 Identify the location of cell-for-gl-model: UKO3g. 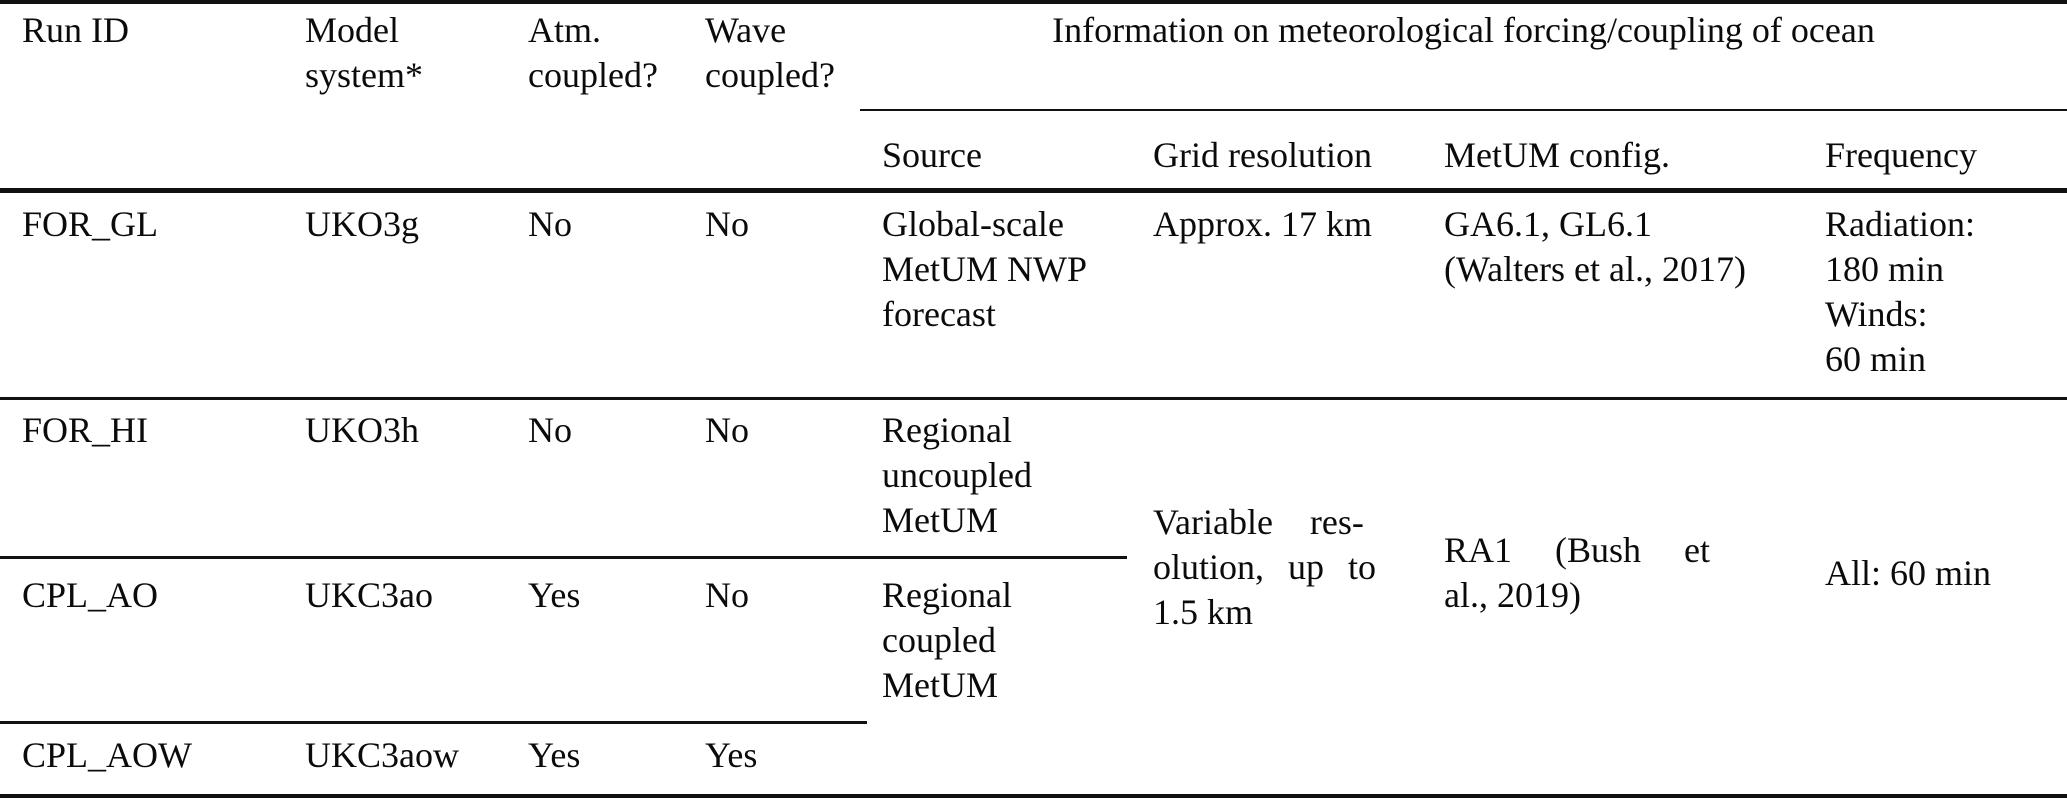
(362, 224).